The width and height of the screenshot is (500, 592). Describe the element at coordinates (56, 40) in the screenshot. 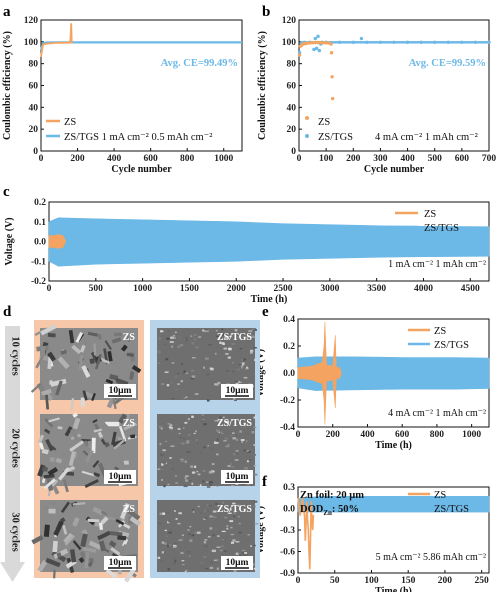

I see `series-zs-line` at that location.